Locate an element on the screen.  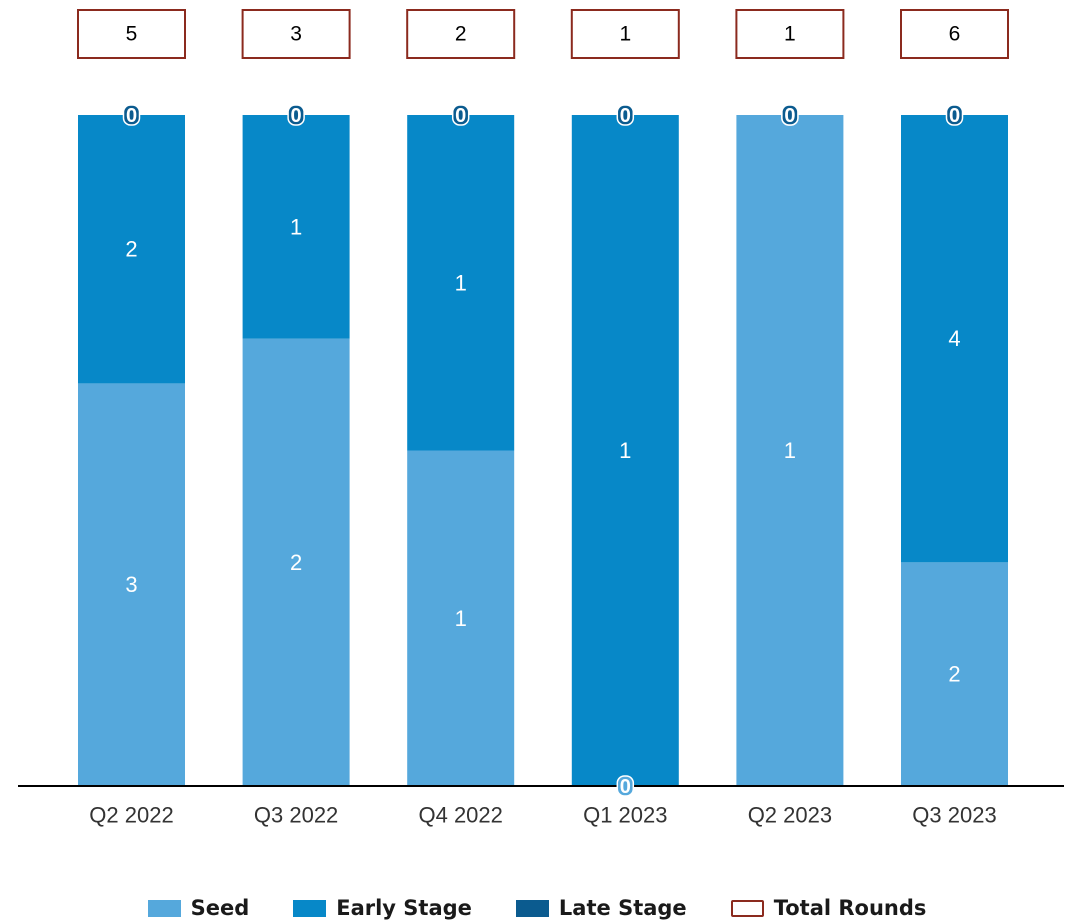
legend-swatch-total-rounds is located at coordinates (747, 908).